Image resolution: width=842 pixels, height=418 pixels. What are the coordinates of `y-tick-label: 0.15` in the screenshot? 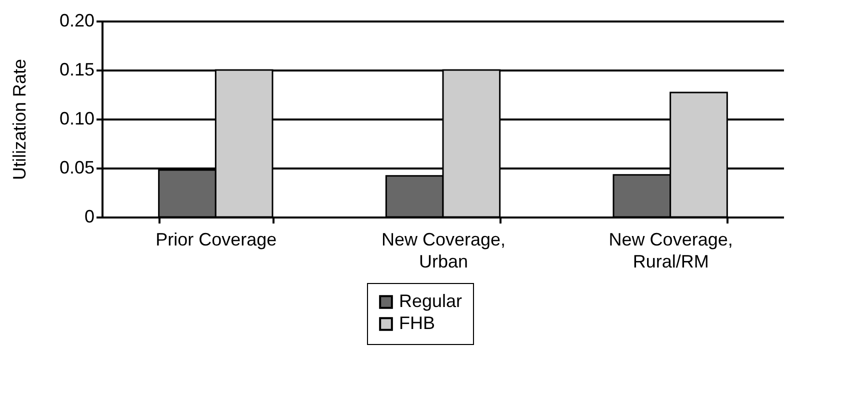 It's located at (76, 70).